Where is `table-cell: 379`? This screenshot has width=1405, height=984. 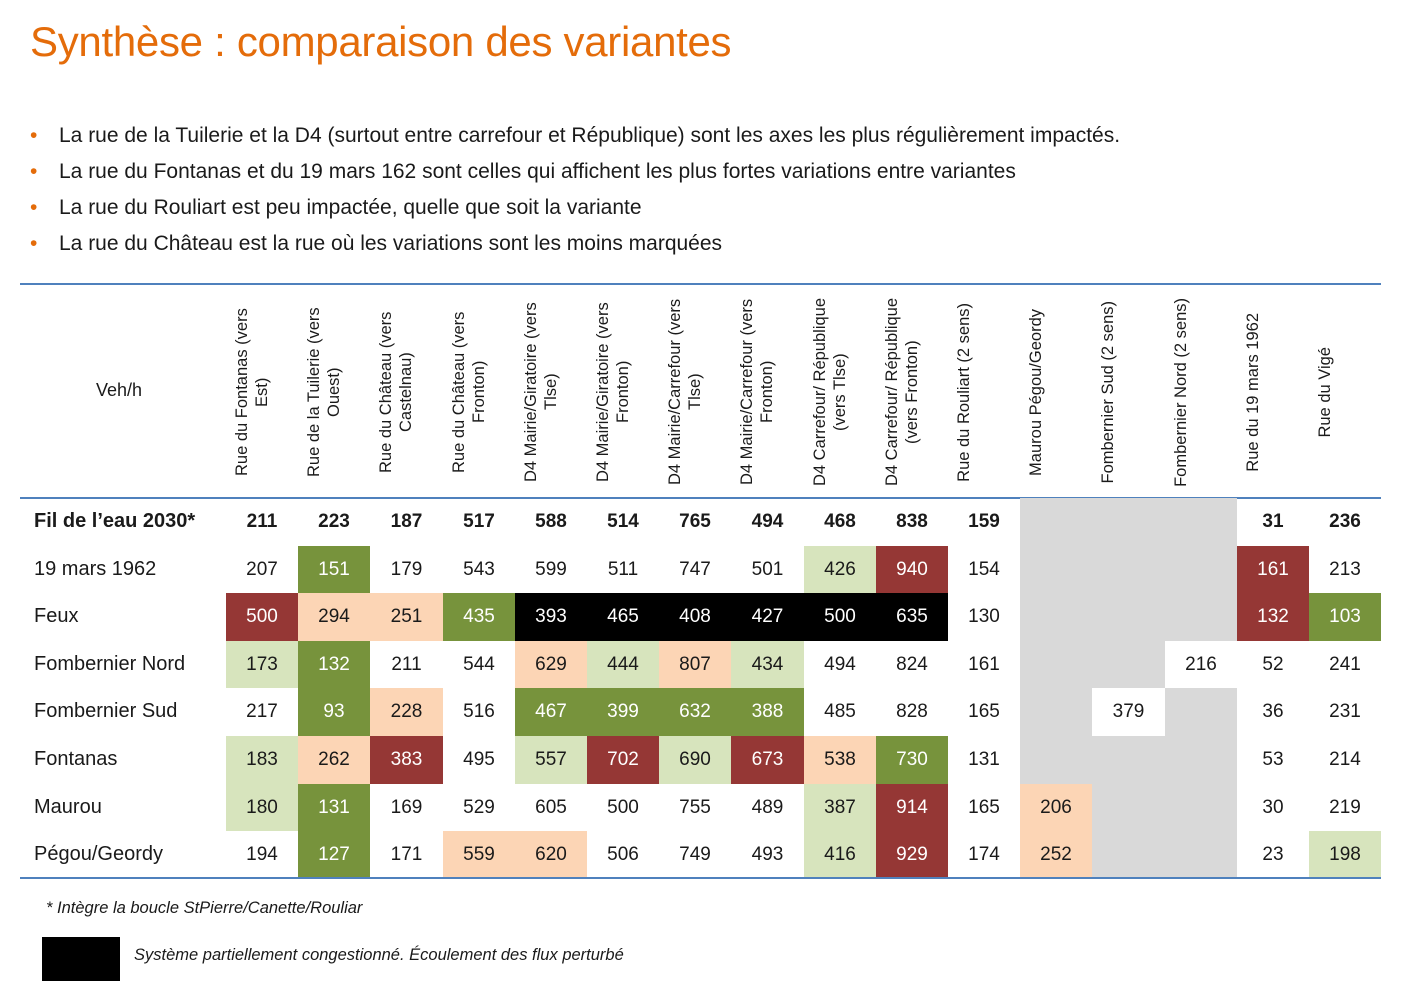 table-cell: 379 is located at coordinates (1128, 712).